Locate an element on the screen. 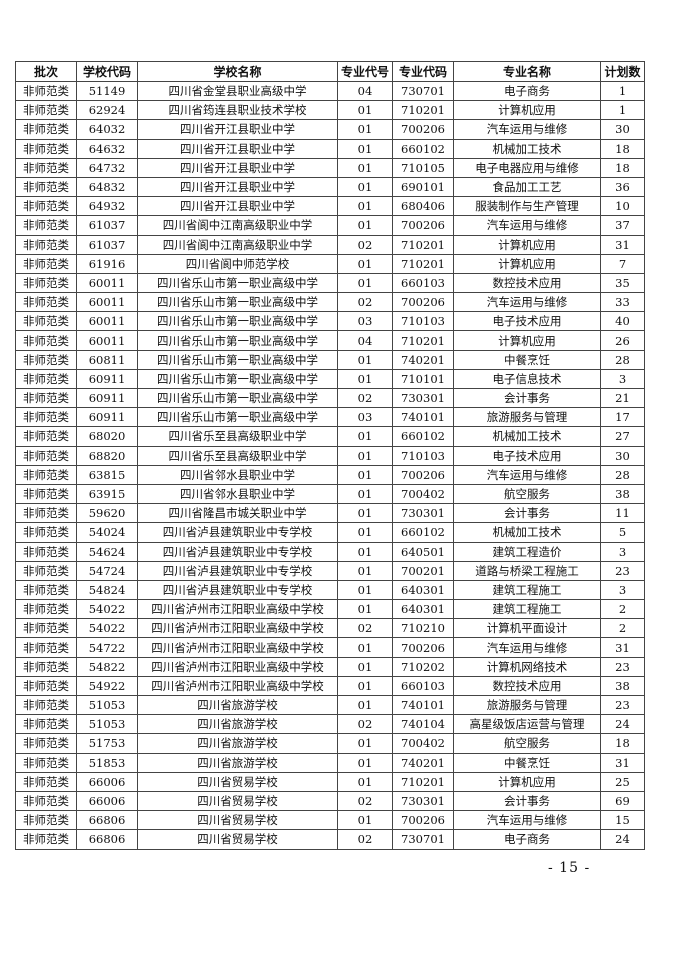 The image size is (680, 961). cell-school-code: 51853 is located at coordinates (107, 762).